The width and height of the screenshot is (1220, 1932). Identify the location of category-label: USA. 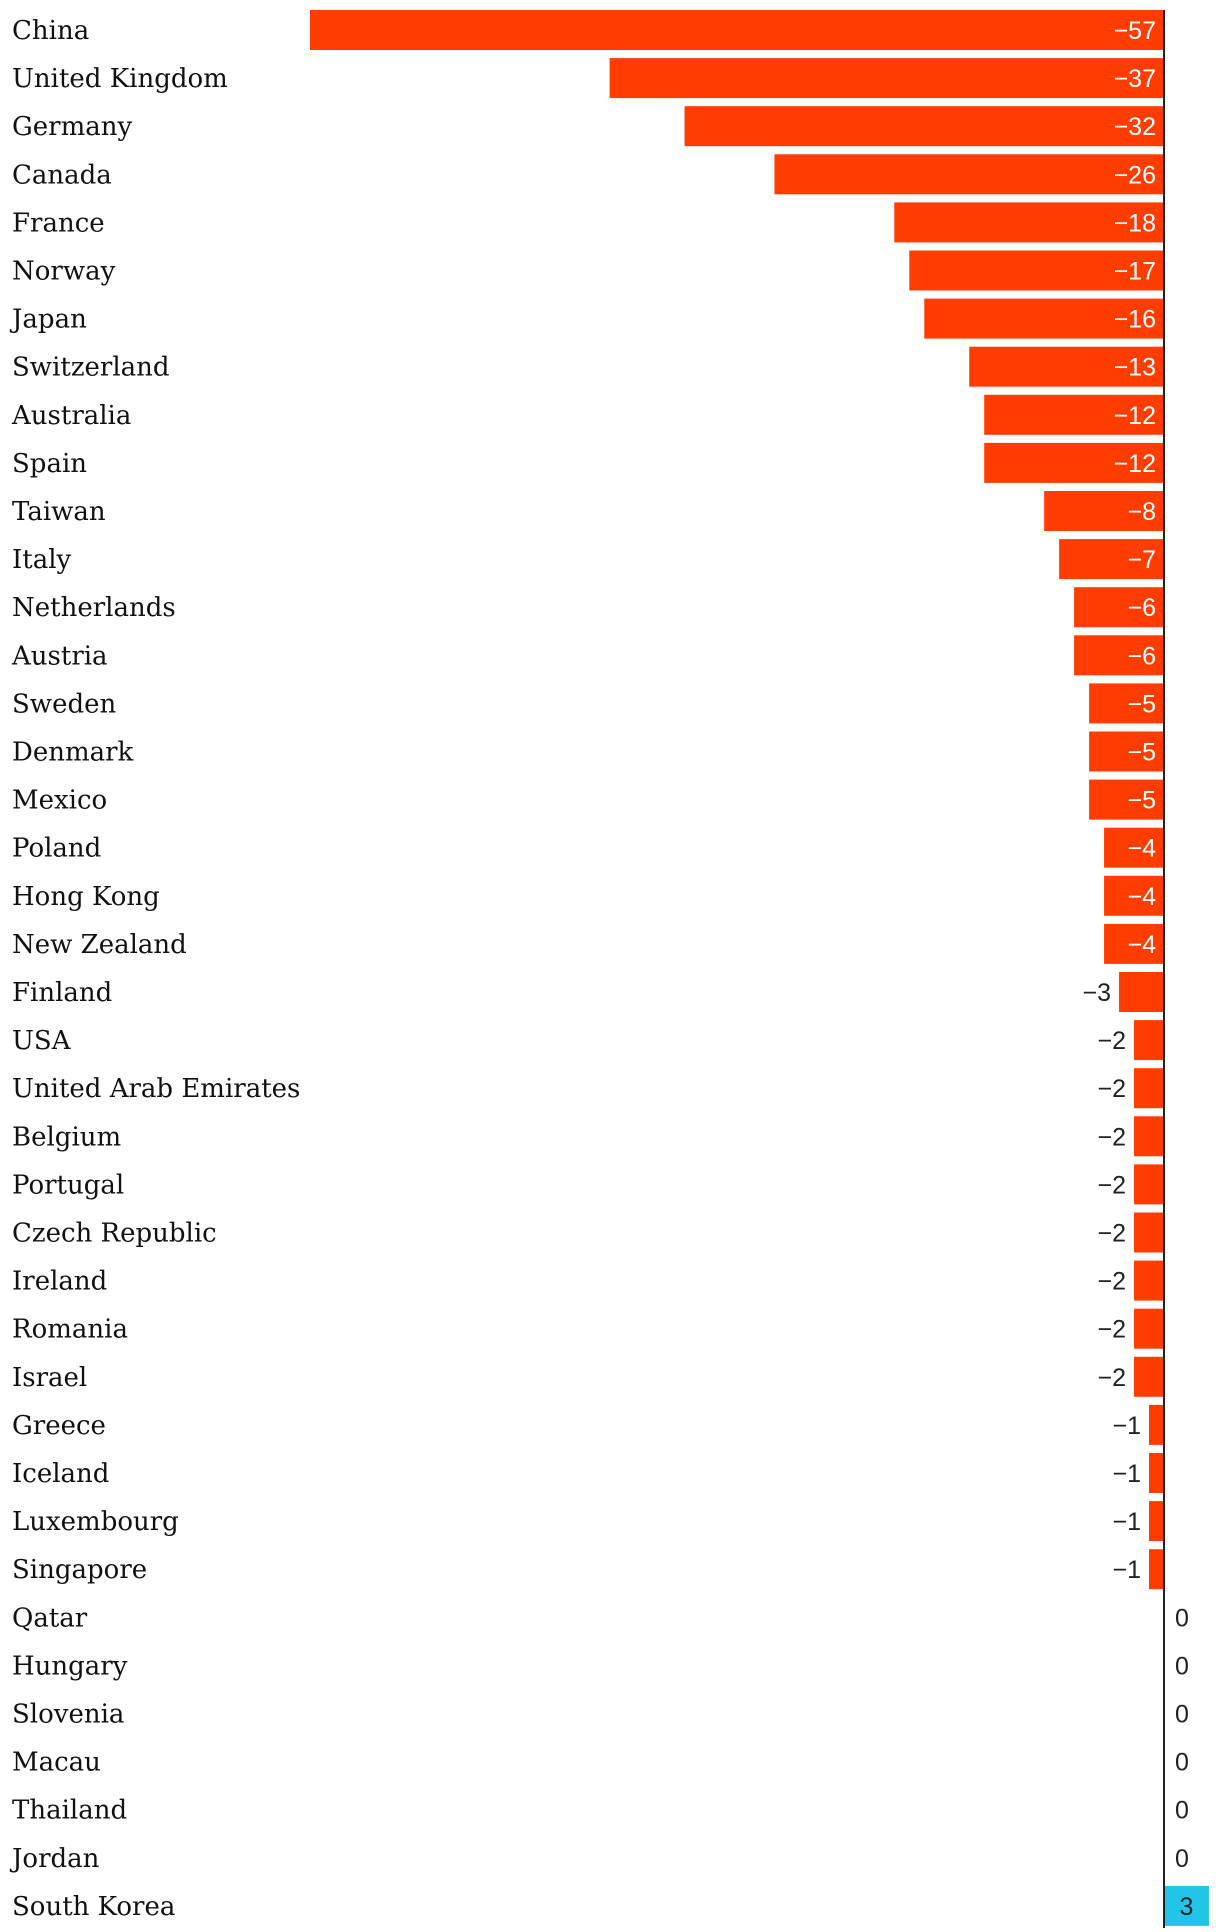
(42, 1041).